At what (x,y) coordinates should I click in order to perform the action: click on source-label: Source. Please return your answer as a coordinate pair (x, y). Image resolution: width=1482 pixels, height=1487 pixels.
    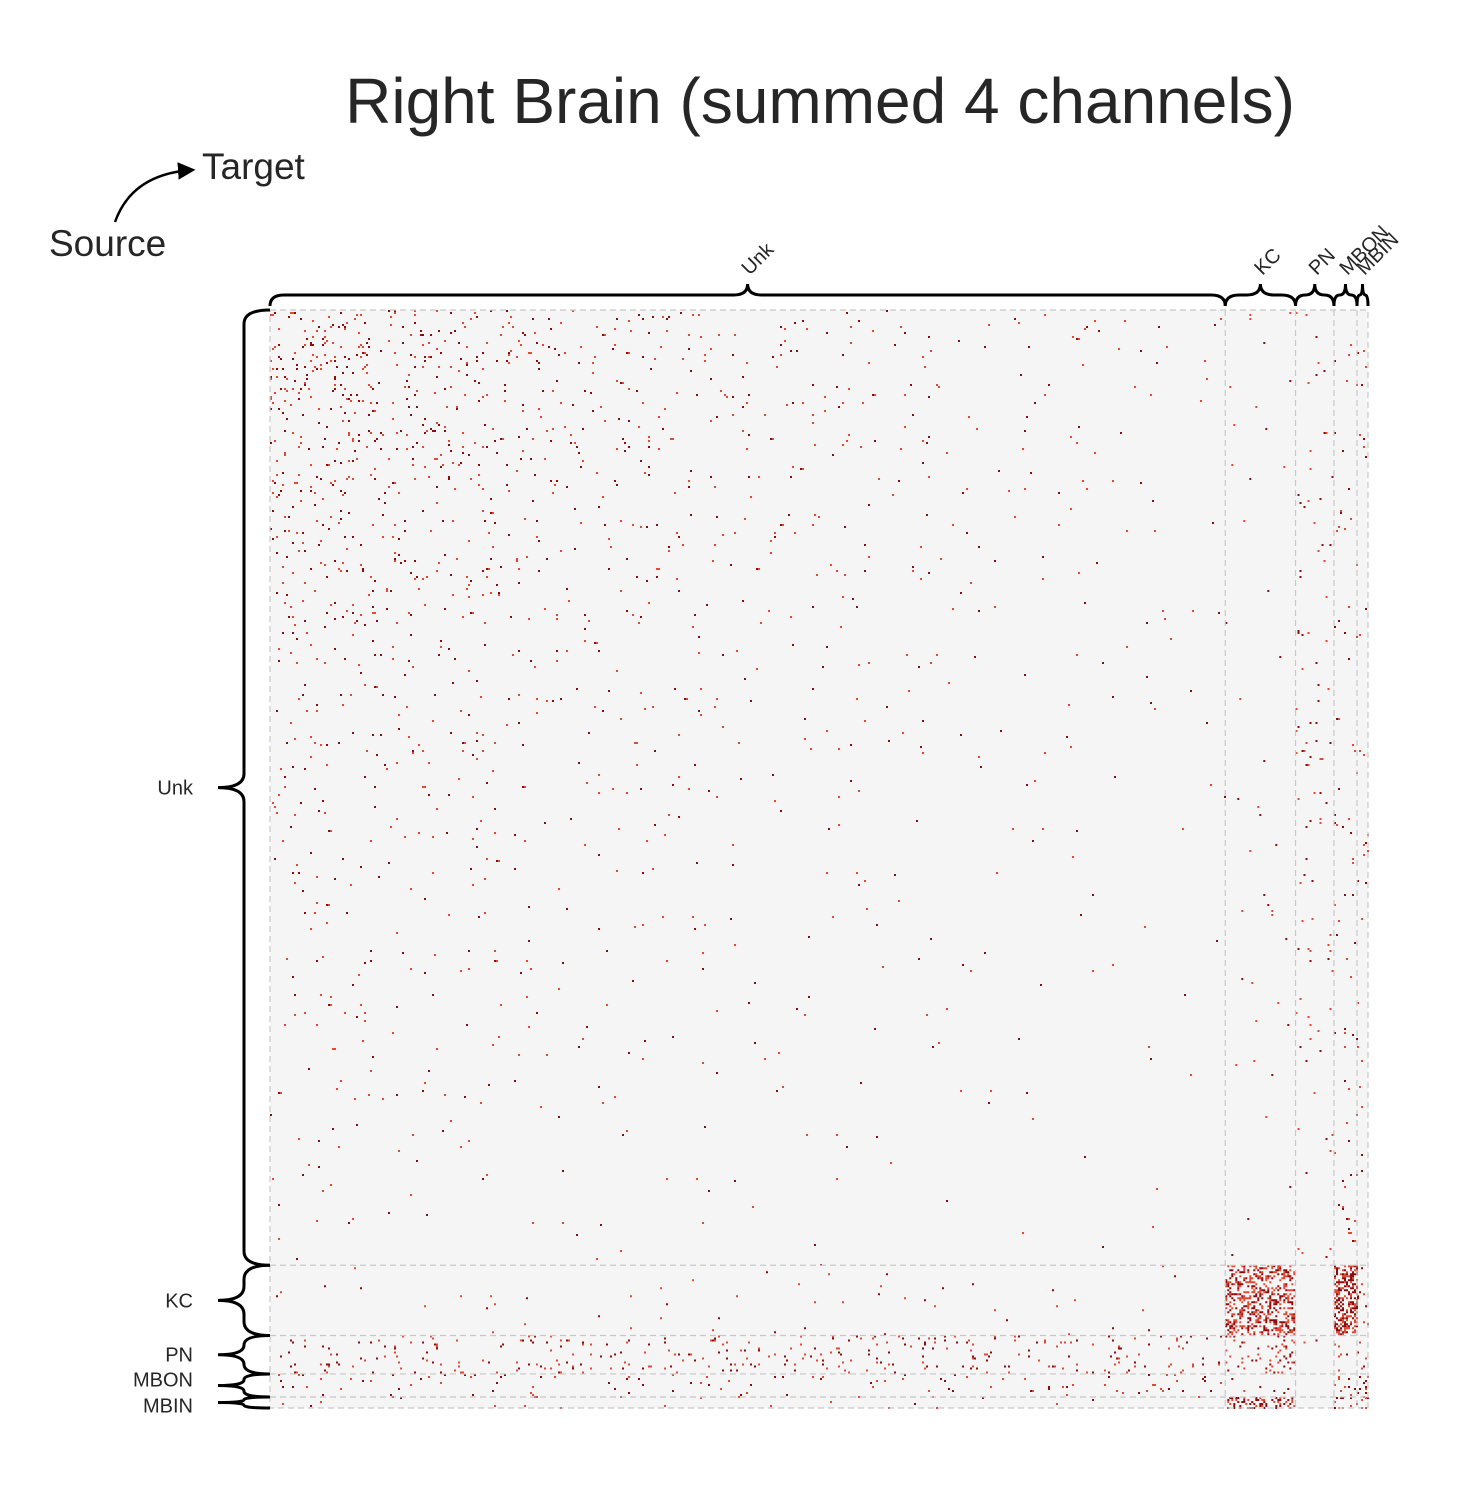
    Looking at the image, I should click on (107, 243).